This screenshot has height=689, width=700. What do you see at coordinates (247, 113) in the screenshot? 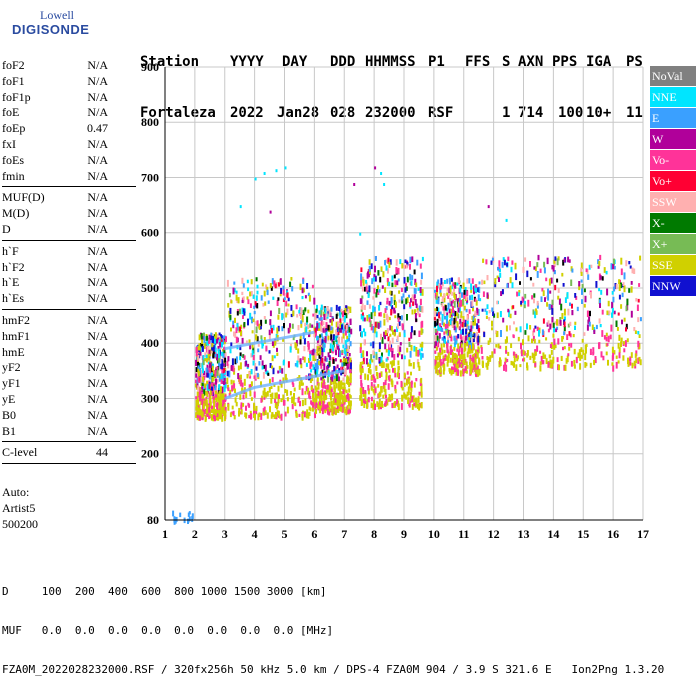
I see `header-value: 2022` at bounding box center [247, 113].